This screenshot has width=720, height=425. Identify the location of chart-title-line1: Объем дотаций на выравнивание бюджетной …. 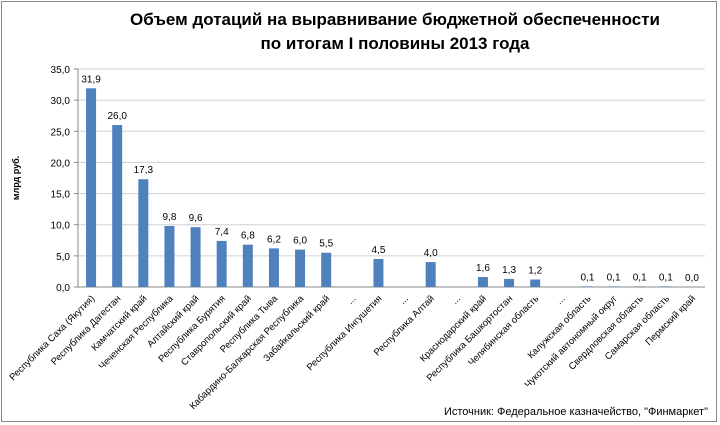
(395, 19).